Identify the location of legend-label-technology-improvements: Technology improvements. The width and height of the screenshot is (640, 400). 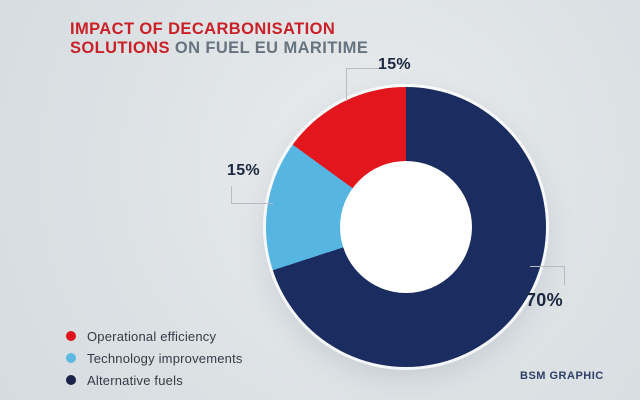
(165, 358).